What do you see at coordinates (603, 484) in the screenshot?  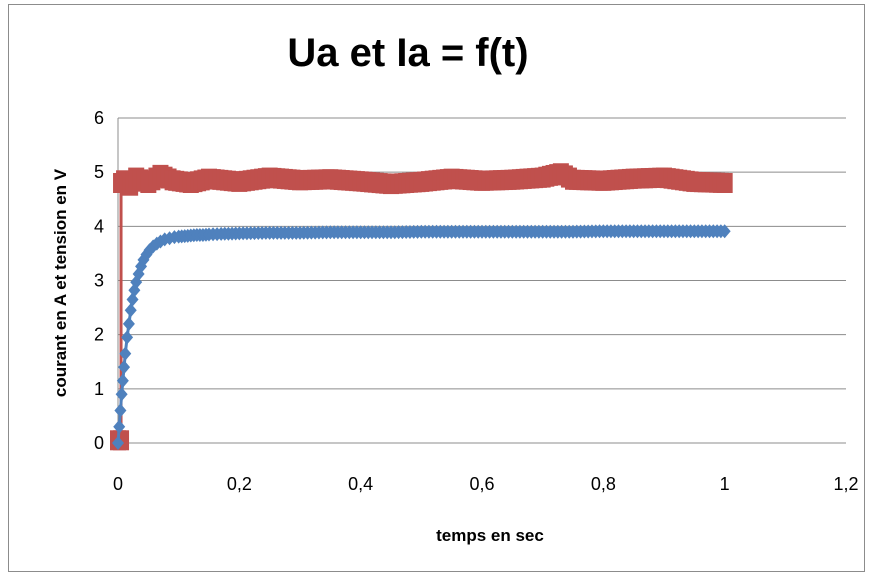 I see `x-tick-label-0-8: 0,8` at bounding box center [603, 484].